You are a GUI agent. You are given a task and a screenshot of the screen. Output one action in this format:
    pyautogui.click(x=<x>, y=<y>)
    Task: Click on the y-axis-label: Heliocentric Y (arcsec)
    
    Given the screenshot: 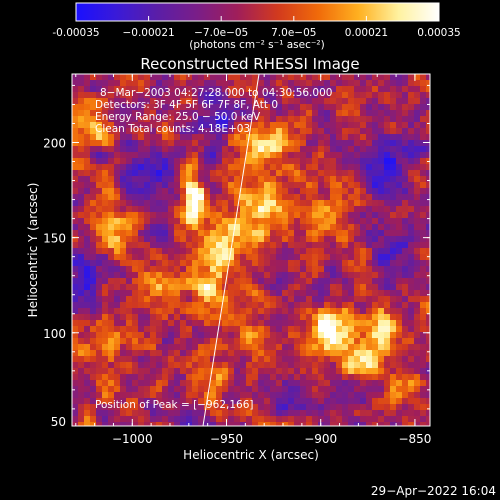 What is the action you would take?
    pyautogui.click(x=33, y=250)
    